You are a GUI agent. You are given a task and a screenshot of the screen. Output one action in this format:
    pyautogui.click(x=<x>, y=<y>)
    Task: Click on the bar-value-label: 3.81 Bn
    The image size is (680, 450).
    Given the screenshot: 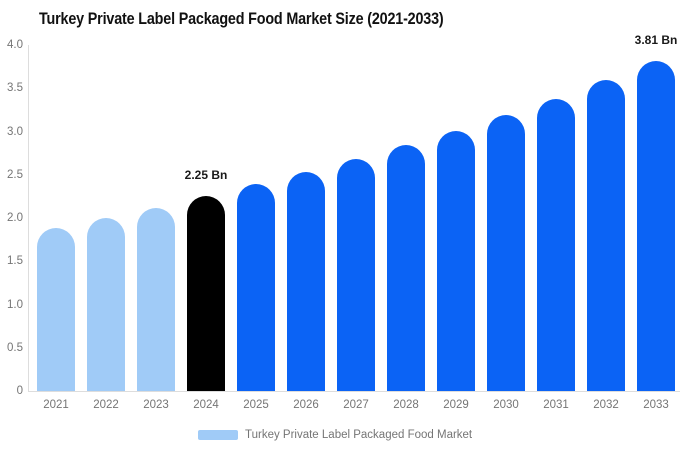 What is the action you would take?
    pyautogui.click(x=656, y=40)
    